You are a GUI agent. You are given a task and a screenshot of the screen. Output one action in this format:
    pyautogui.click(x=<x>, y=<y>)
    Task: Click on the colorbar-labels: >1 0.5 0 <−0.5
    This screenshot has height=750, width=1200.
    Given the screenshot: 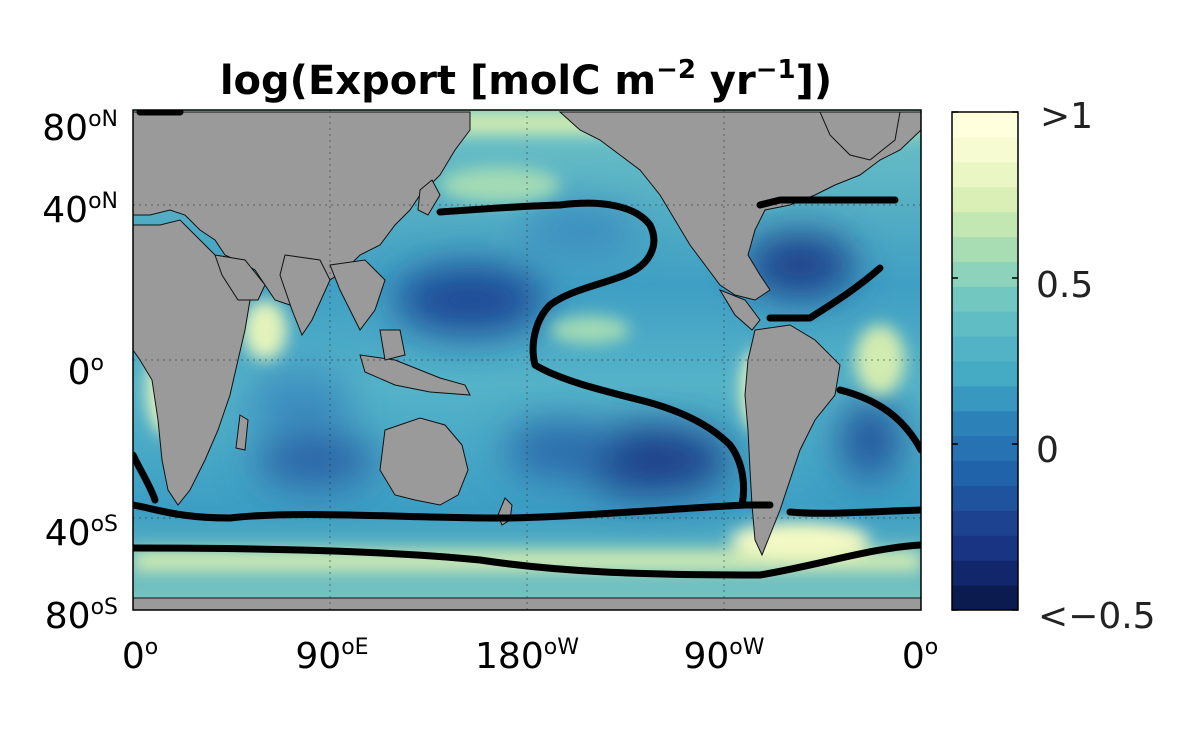 What is the action you would take?
    pyautogui.click(x=1096, y=366)
    